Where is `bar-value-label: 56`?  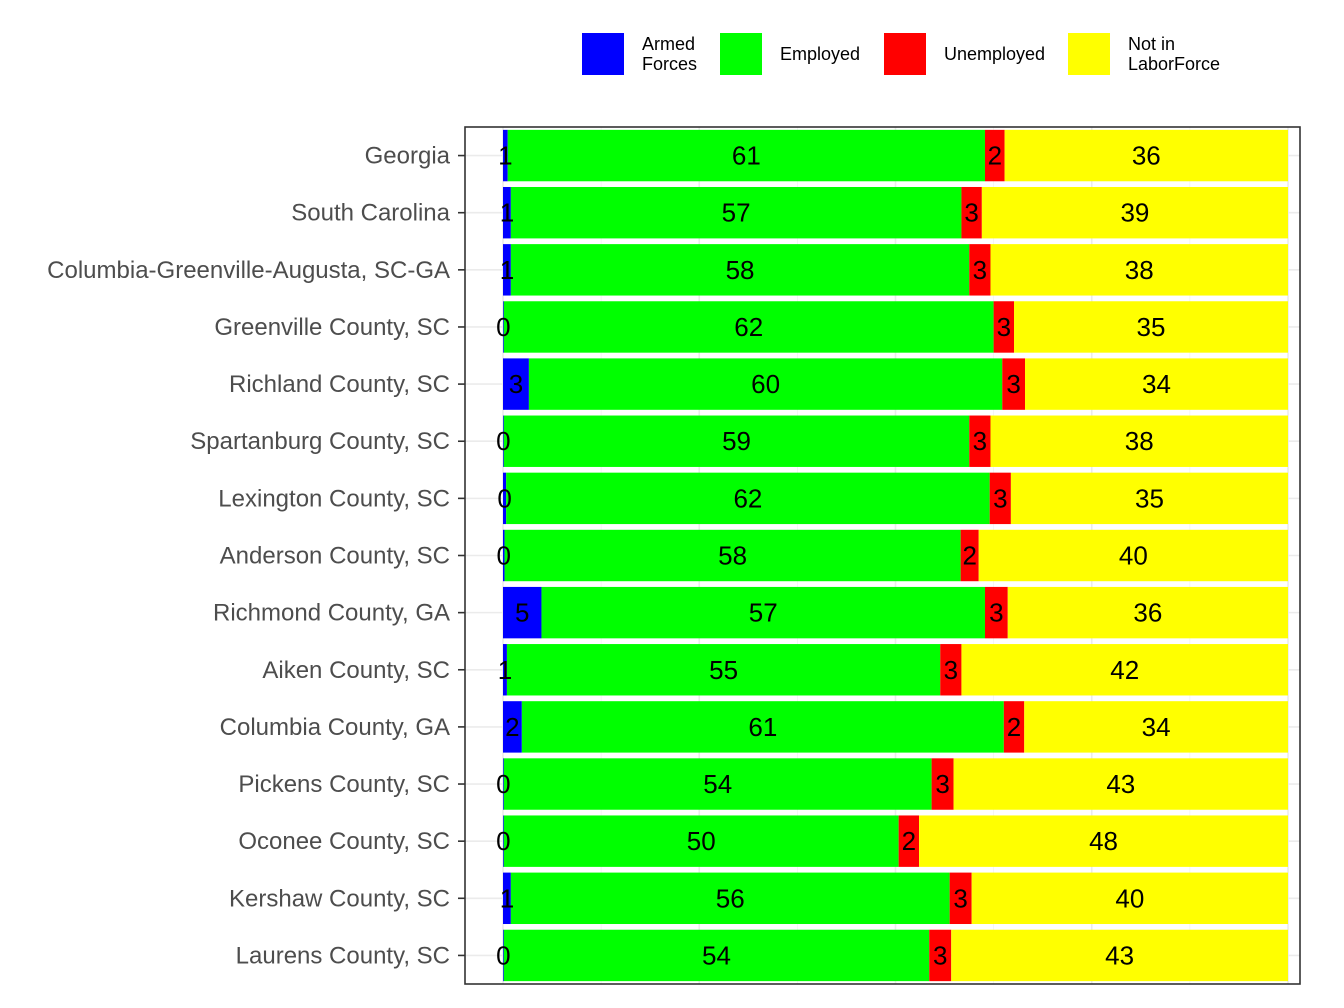
bar-value-label: 56 is located at coordinates (730, 898).